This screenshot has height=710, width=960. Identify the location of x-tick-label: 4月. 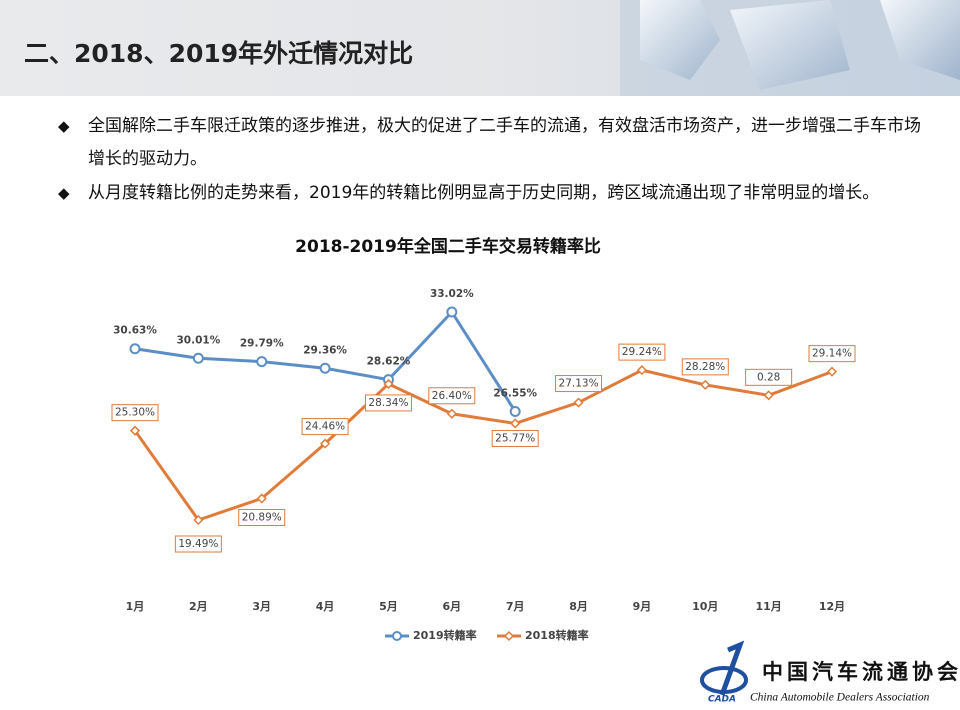
(325, 606).